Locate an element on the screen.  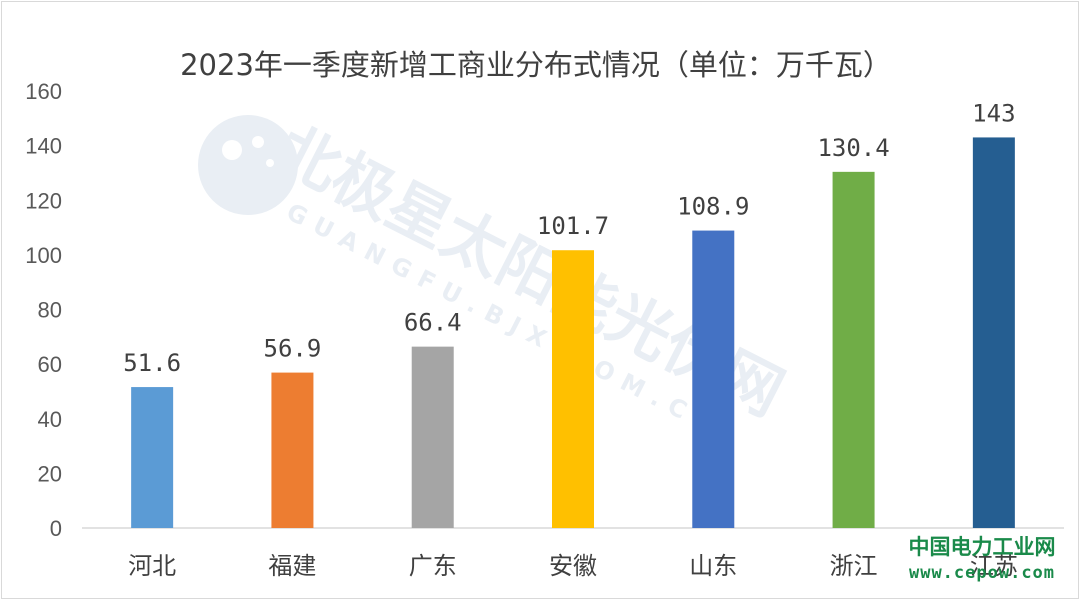
y-tick-label: 100 is located at coordinates (43, 255).